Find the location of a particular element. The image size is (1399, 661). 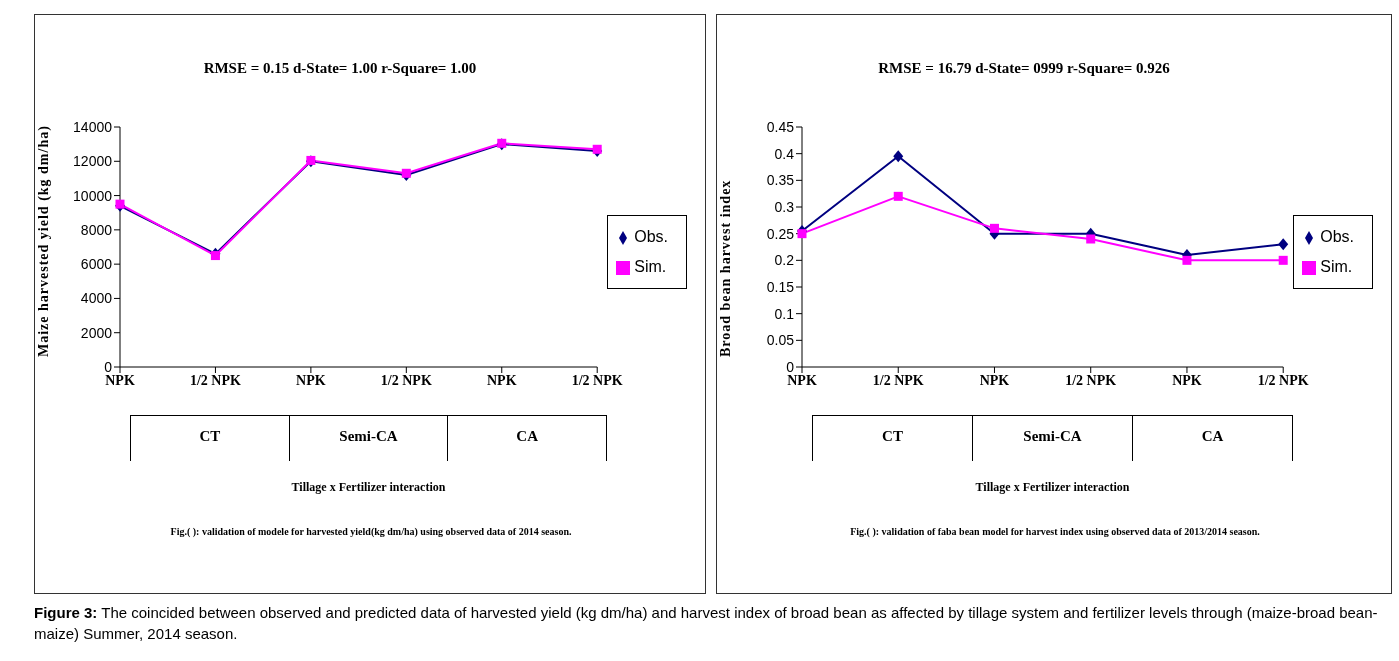

y-tick-label: 12000 is located at coordinates (93, 161).